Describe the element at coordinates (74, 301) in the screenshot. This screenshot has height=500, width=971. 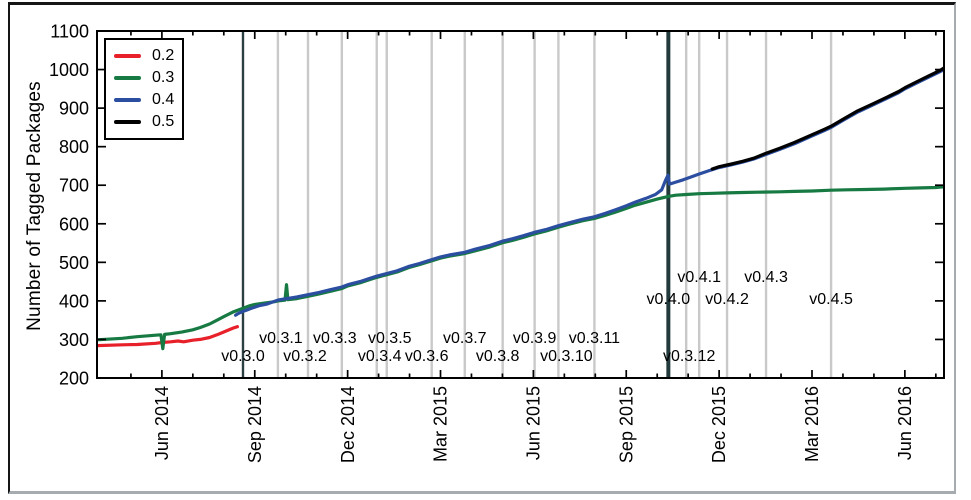
I see `y-tick-label-400: 400` at that location.